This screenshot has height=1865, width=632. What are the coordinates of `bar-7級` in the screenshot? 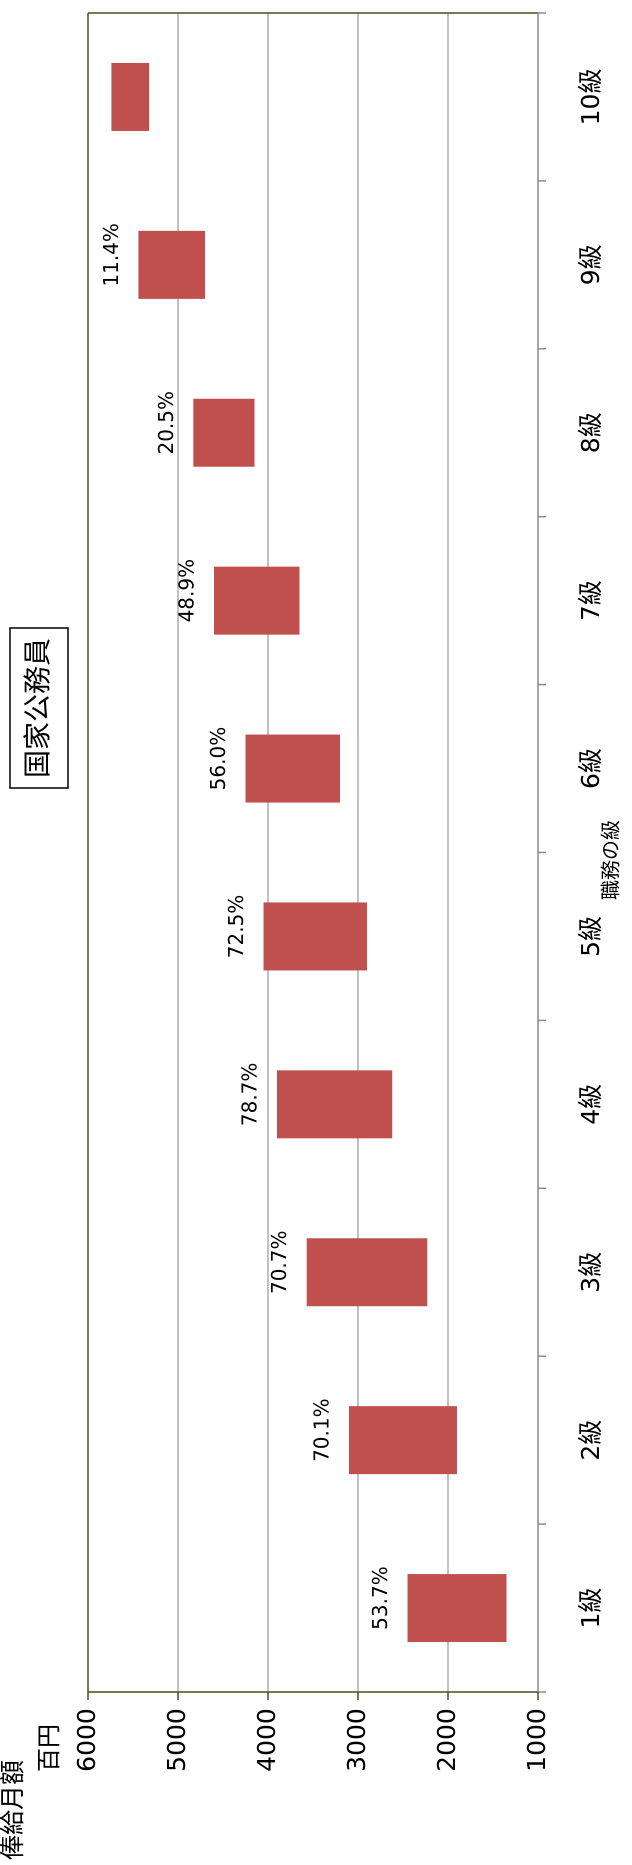 It's located at (257, 600).